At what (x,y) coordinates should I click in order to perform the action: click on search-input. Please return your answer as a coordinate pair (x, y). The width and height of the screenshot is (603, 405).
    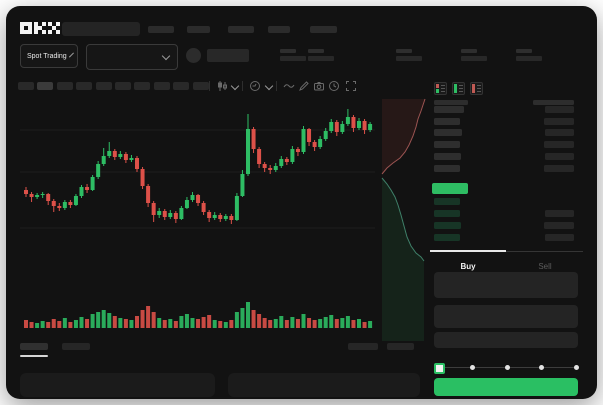
    Looking at the image, I should click on (101, 29).